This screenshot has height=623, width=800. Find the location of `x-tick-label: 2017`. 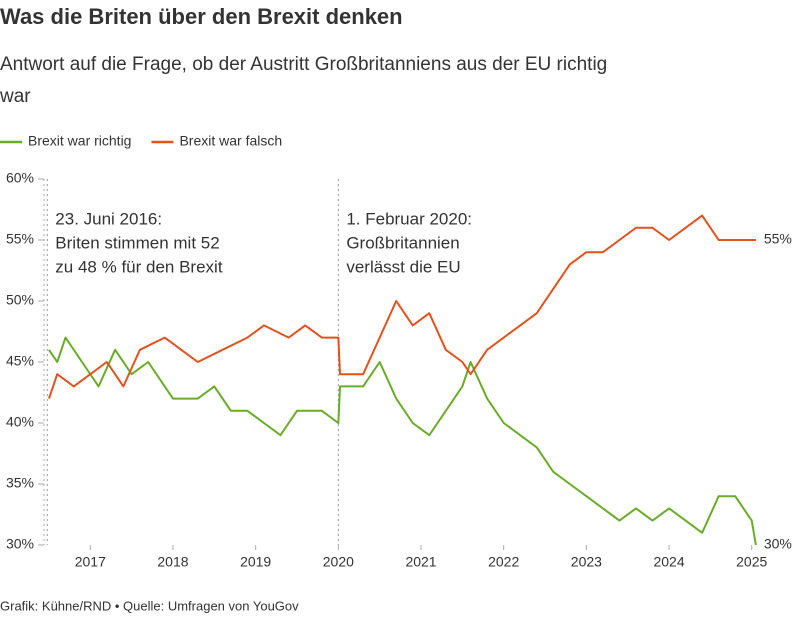

x-tick-label: 2017 is located at coordinates (90, 562).